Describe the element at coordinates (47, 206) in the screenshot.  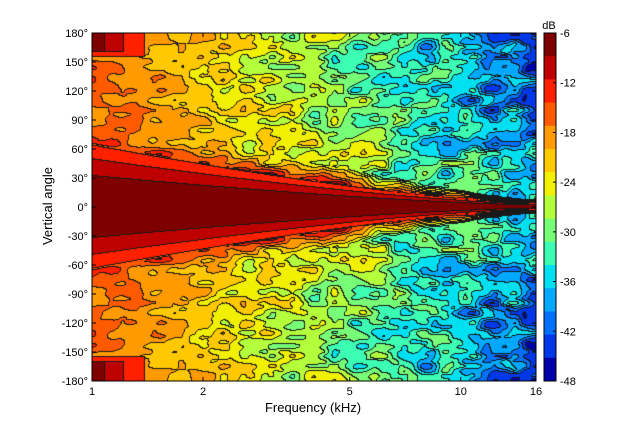
I see `y-axis-label: Vertical angle` at that location.